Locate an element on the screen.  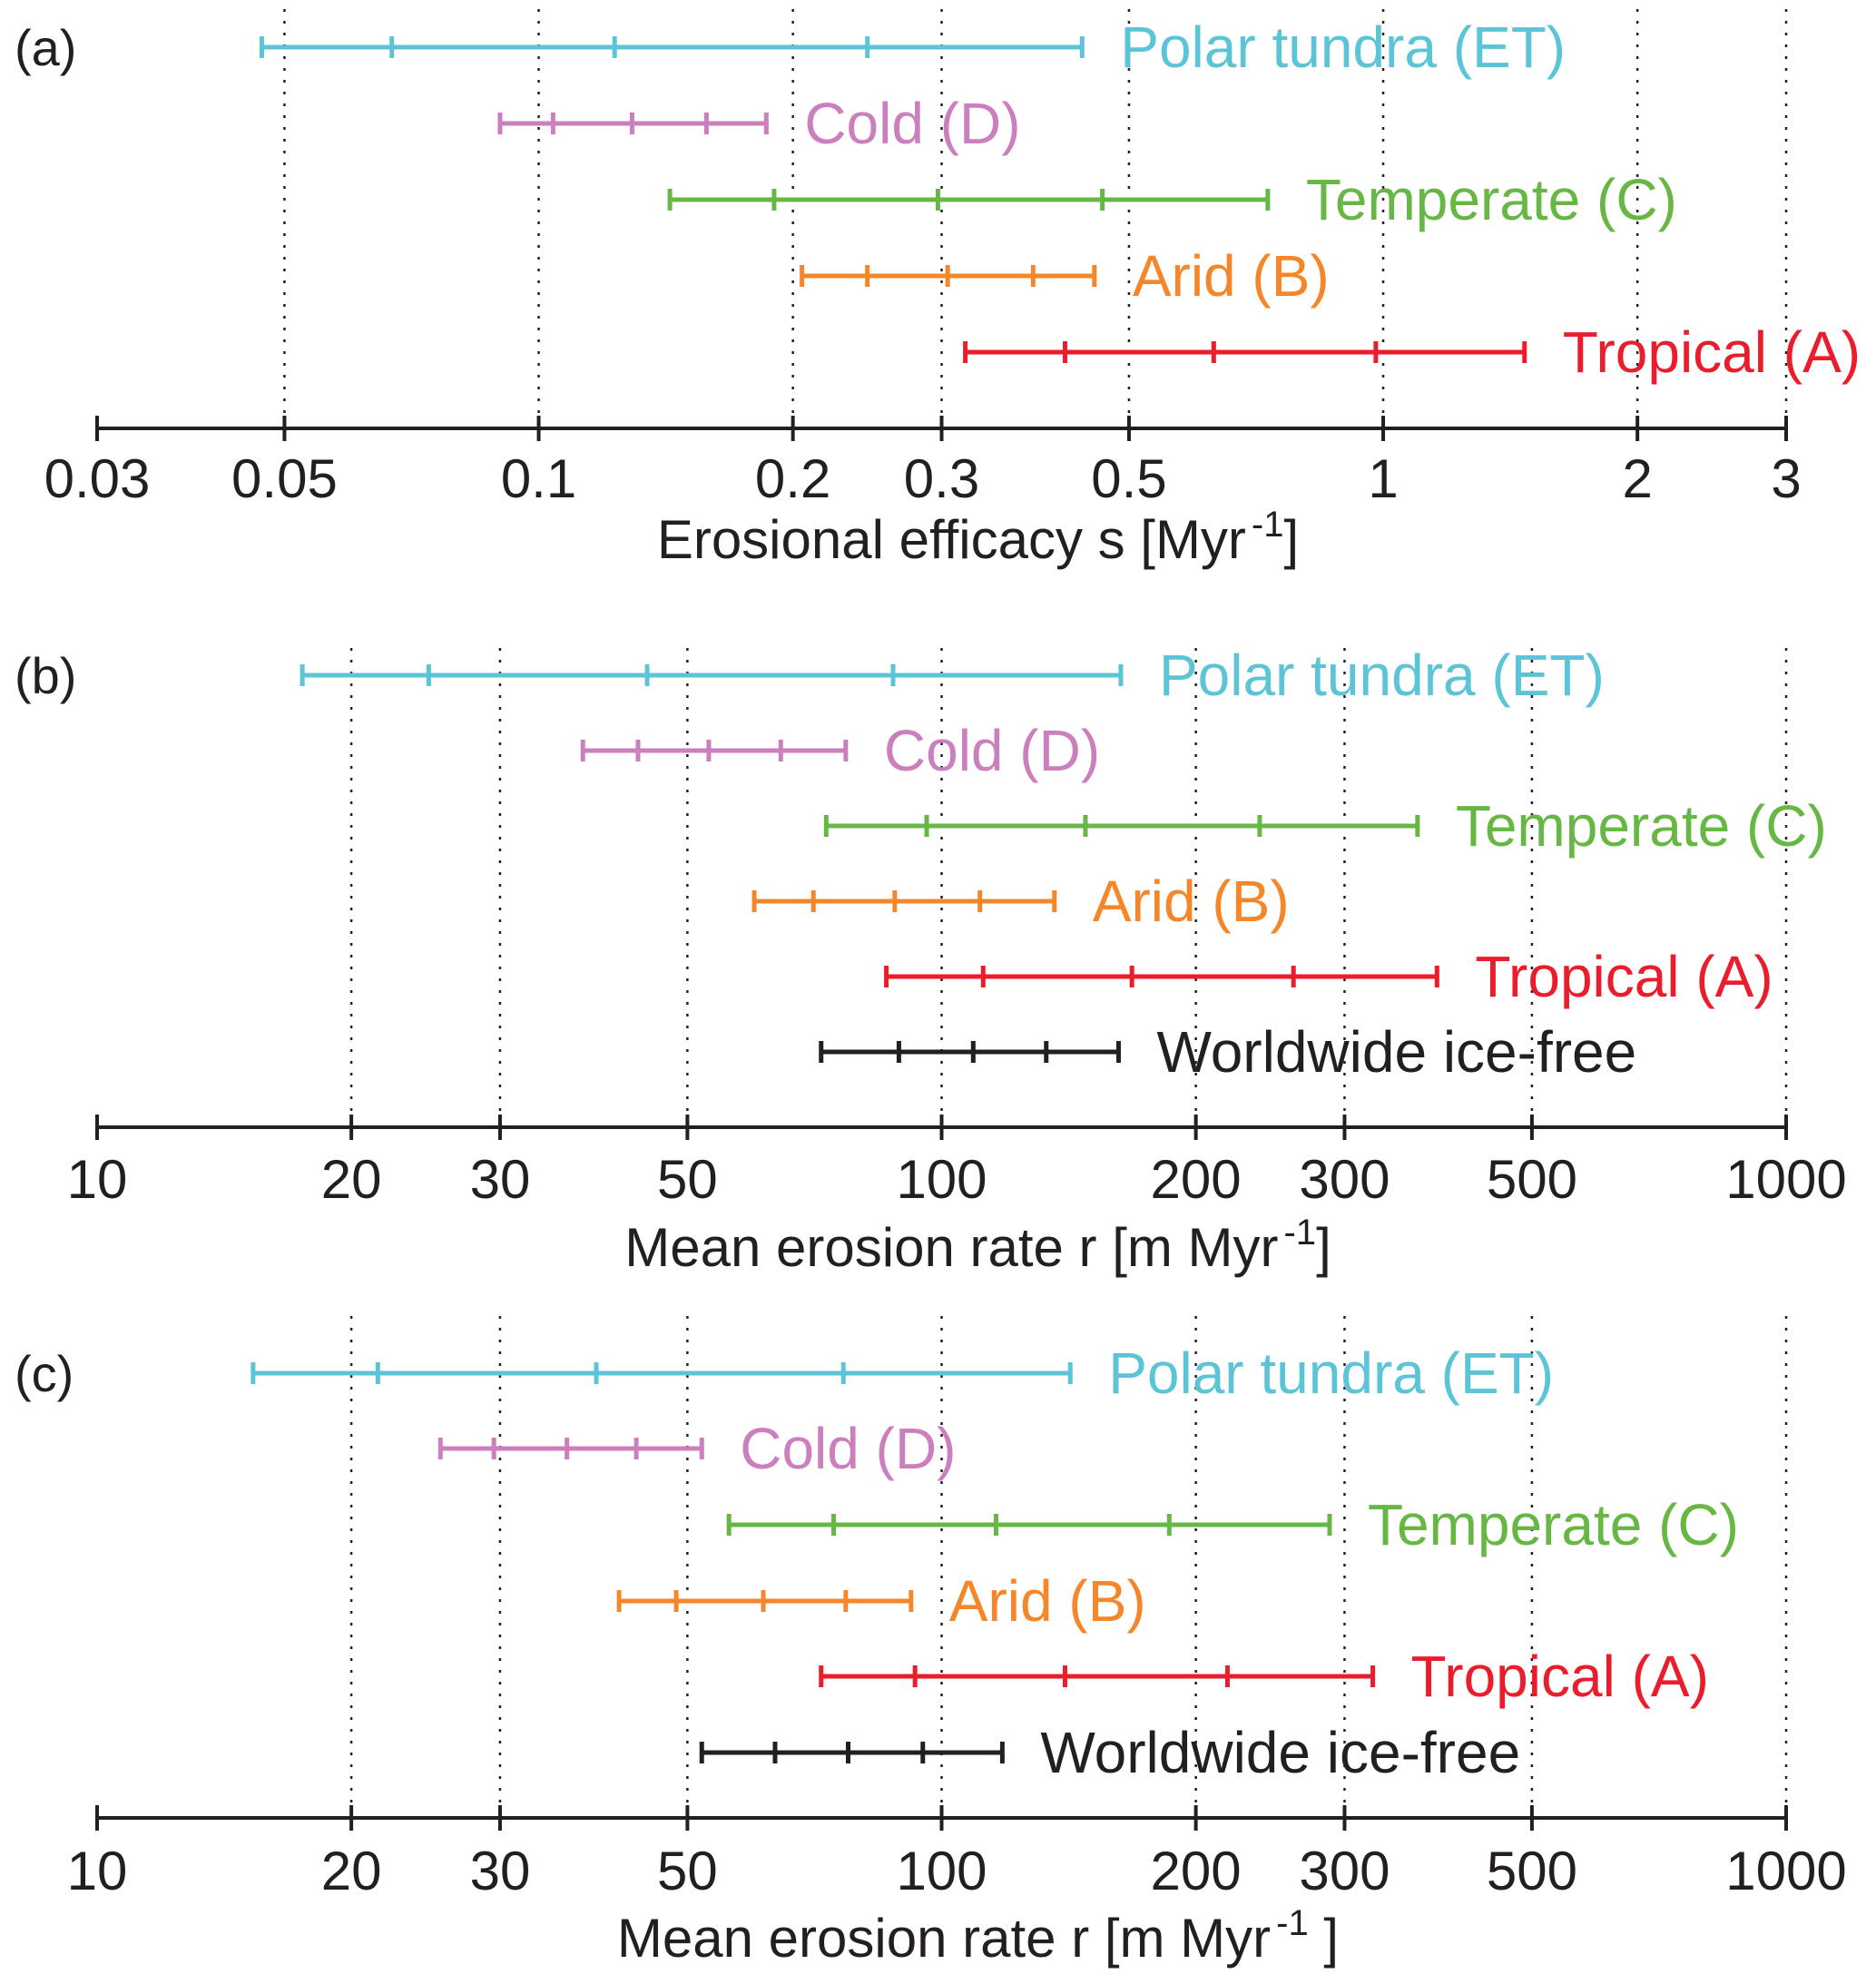
x-tick-label: 0.03 is located at coordinates (98, 478).